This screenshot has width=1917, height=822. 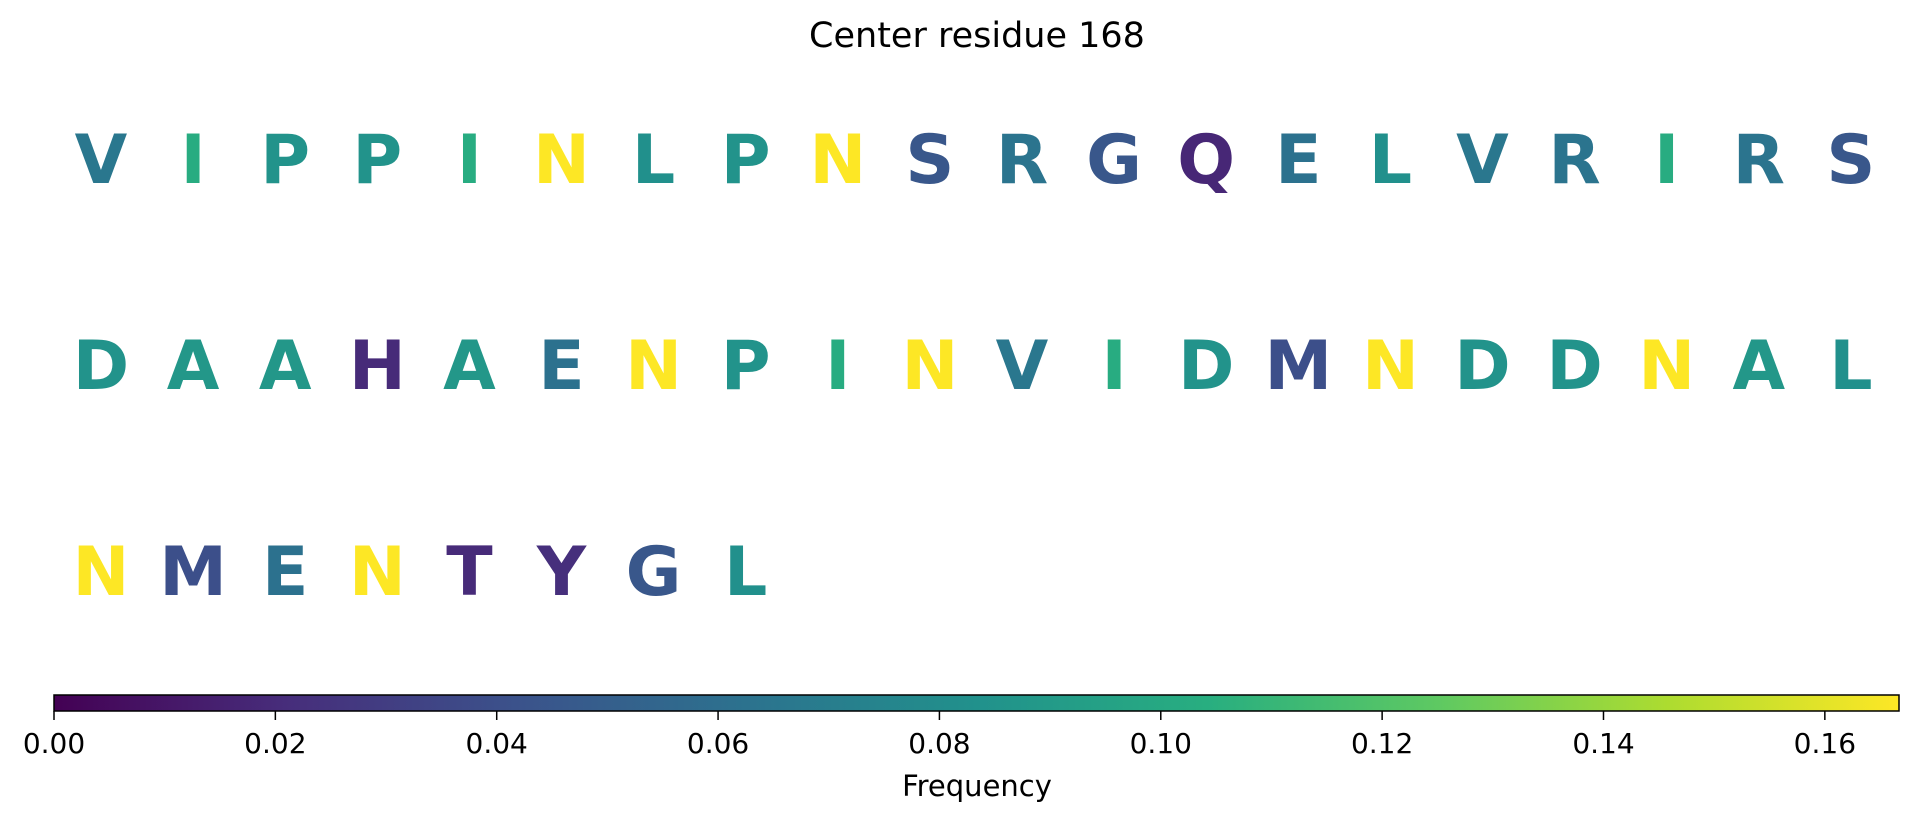 What do you see at coordinates (1825, 743) in the screenshot?
I see `colorbar-tick-label: 0.16` at bounding box center [1825, 743].